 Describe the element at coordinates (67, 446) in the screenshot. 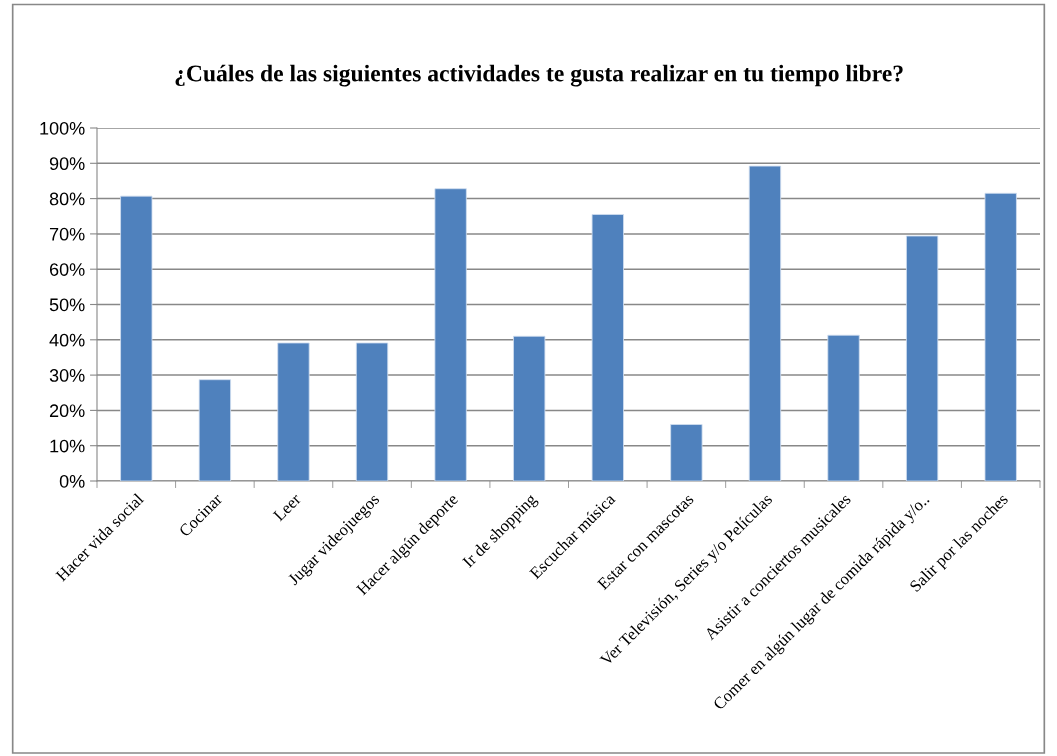

I see `y-tick-label: 10%` at that location.